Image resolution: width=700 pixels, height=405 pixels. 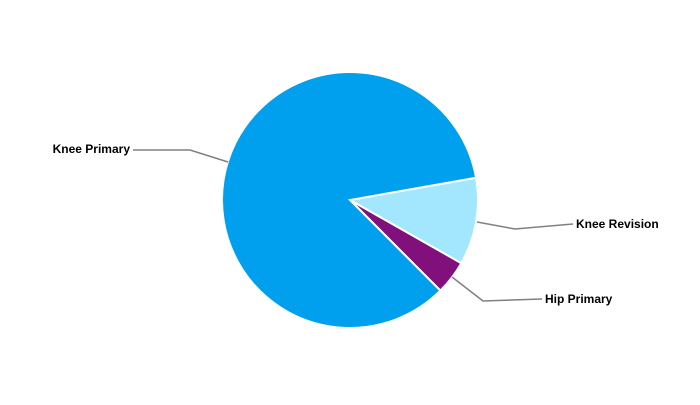 What do you see at coordinates (413, 220) in the screenshot?
I see `pie-slice-knee-revision` at bounding box center [413, 220].